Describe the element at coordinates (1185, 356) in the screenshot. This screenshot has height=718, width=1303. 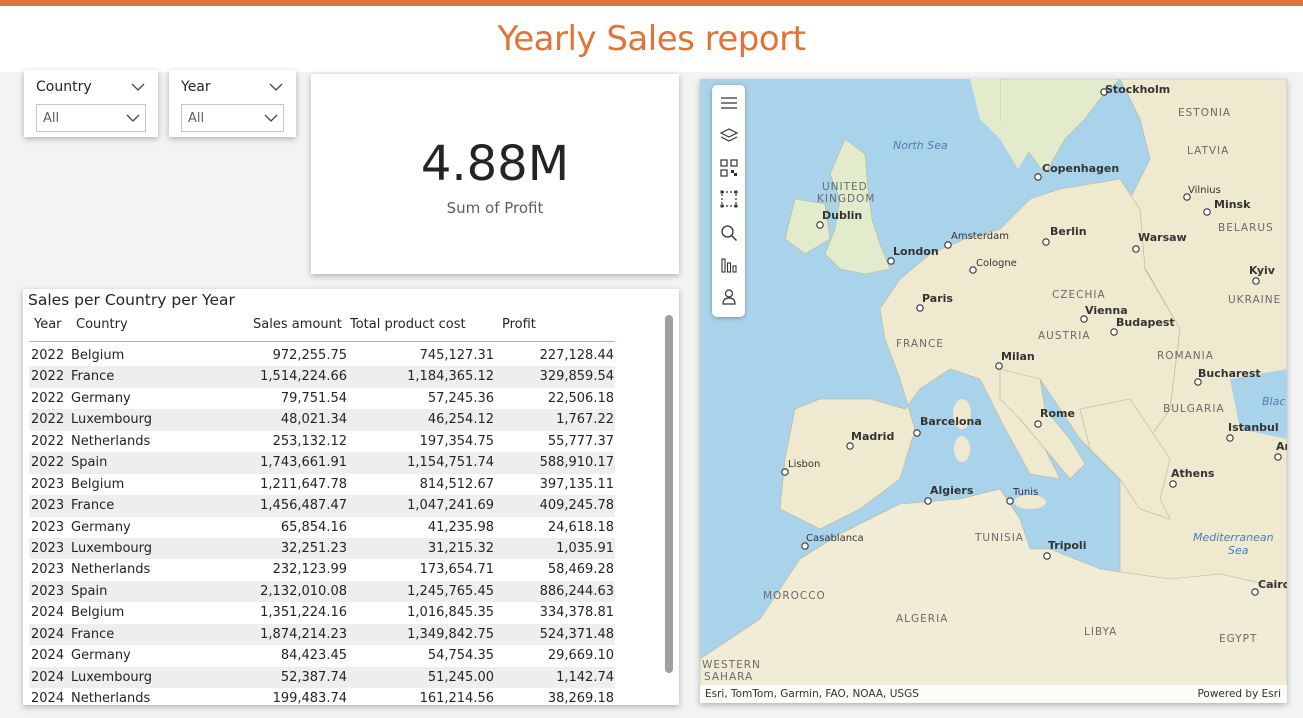
I see `country-label-romania: ROMANIA` at that location.